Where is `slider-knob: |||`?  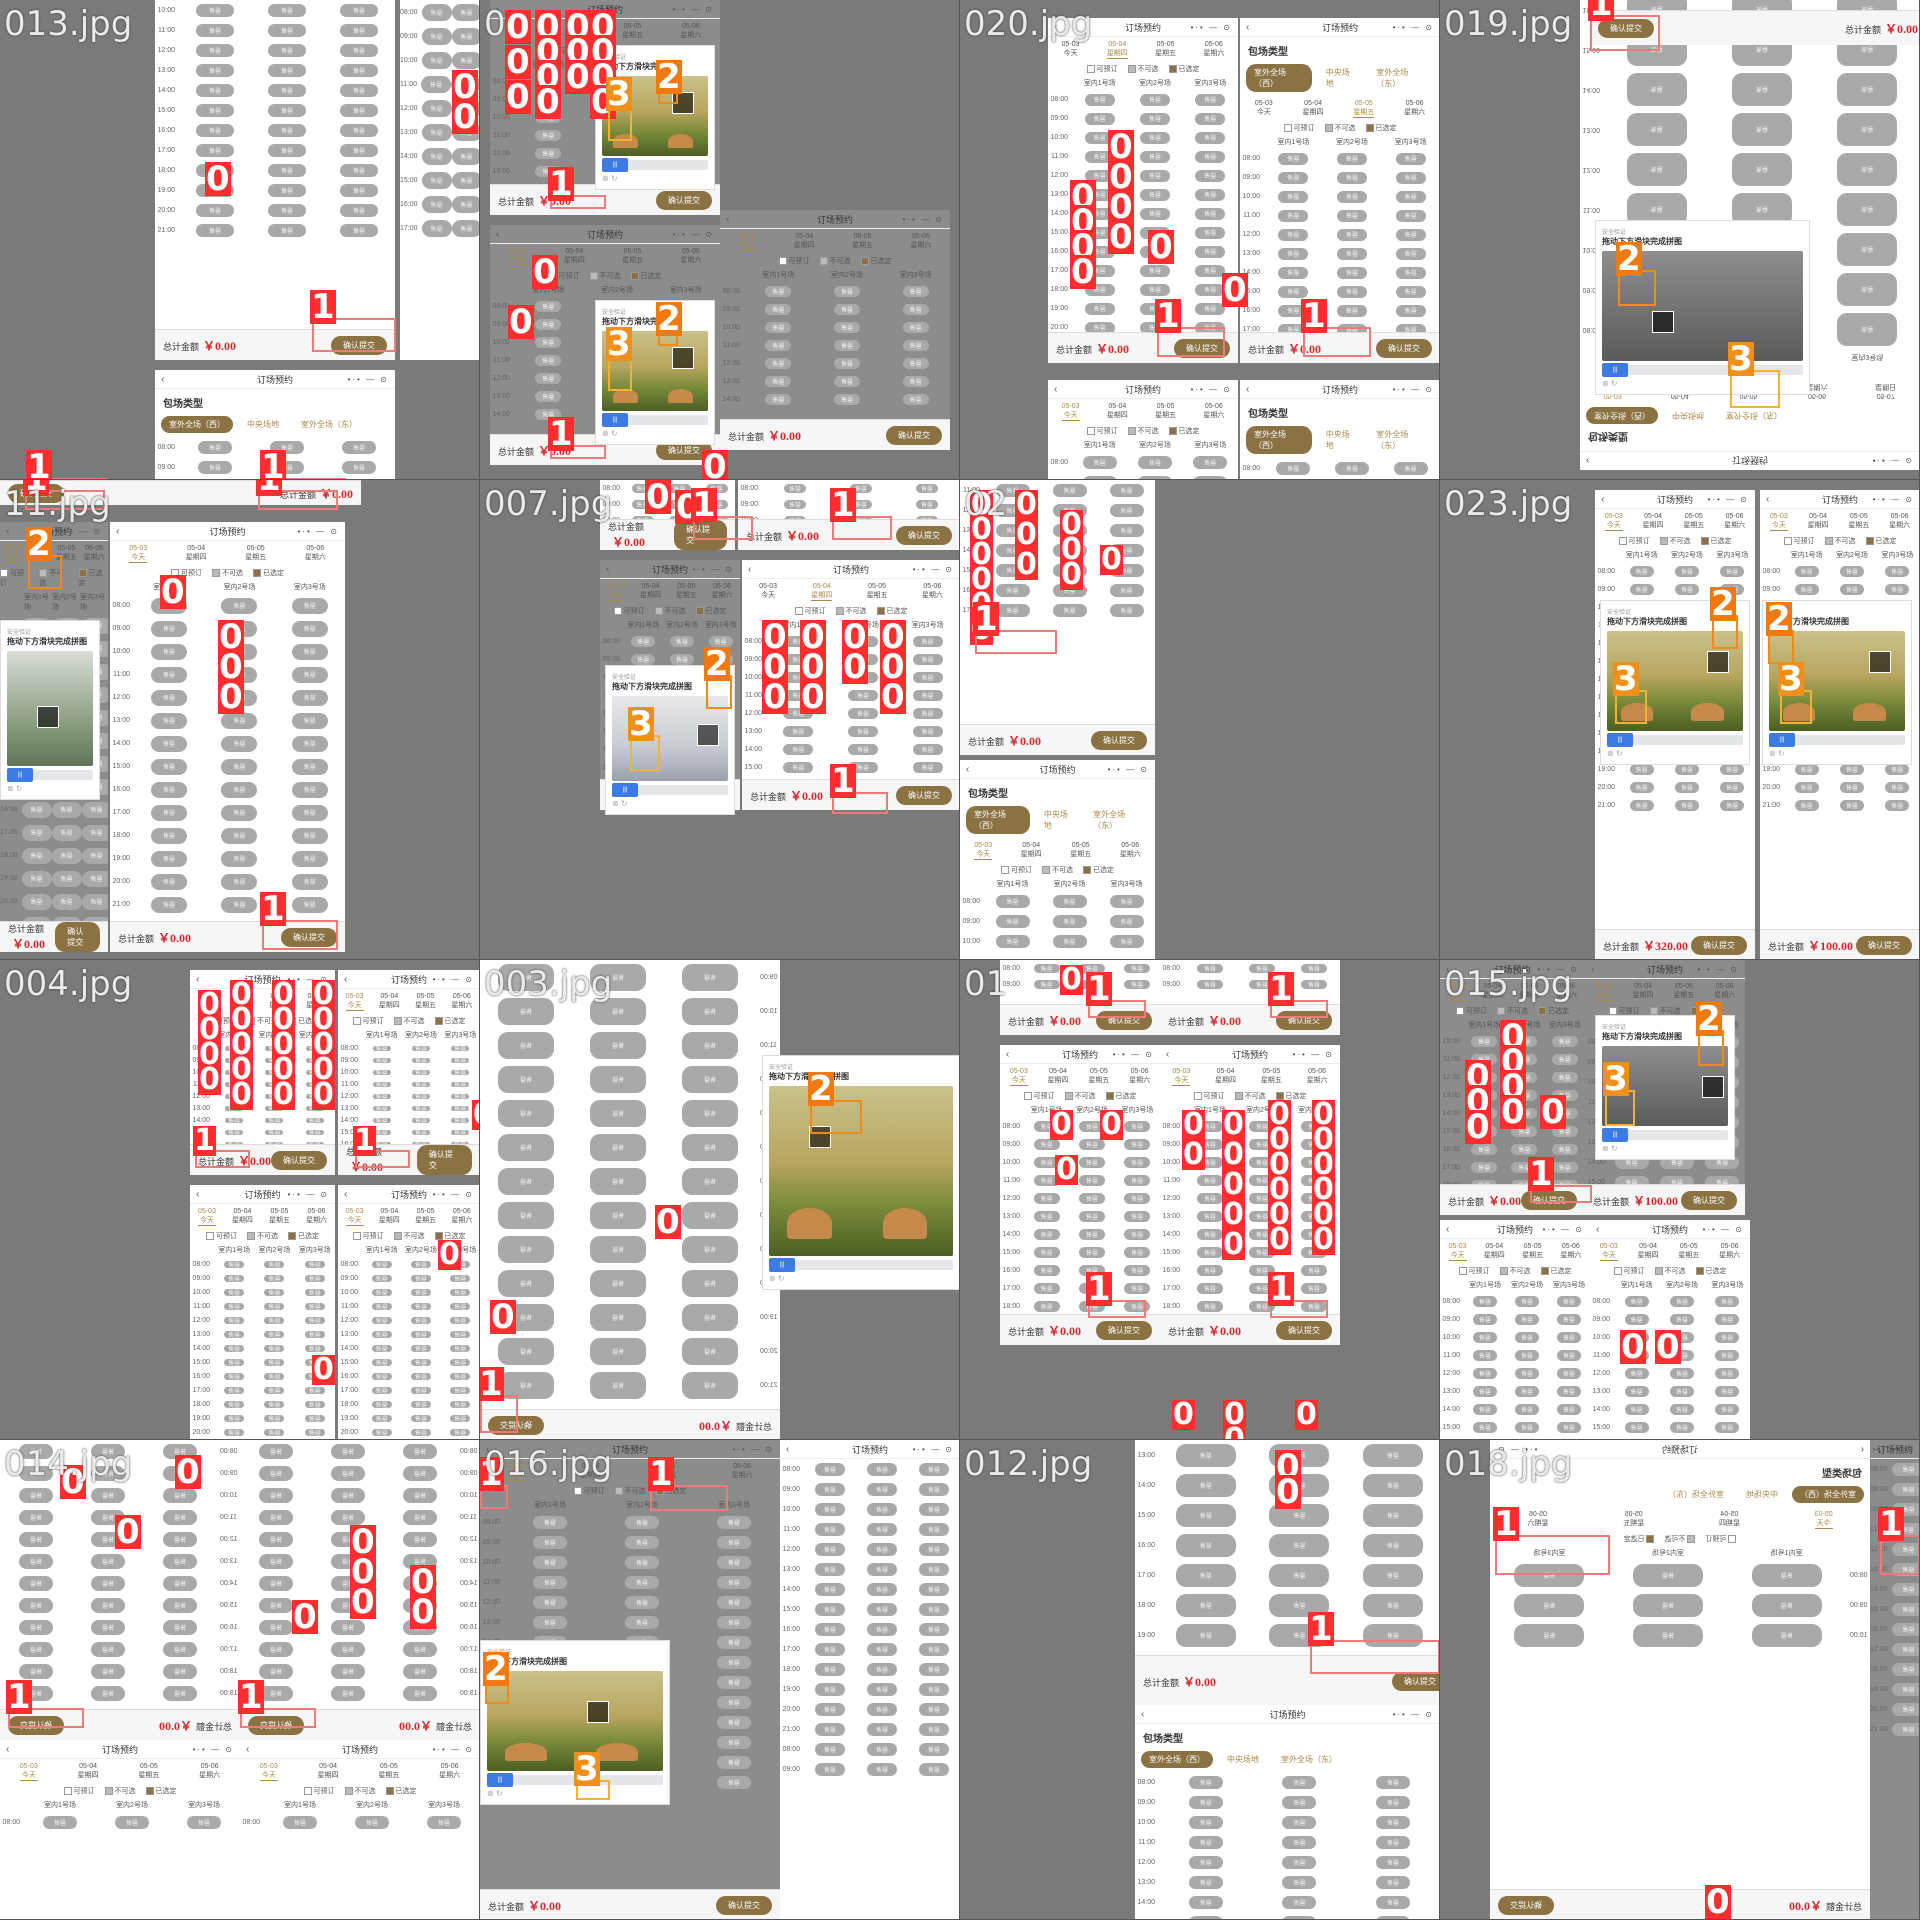 slider-knob: ||| is located at coordinates (500, 1780).